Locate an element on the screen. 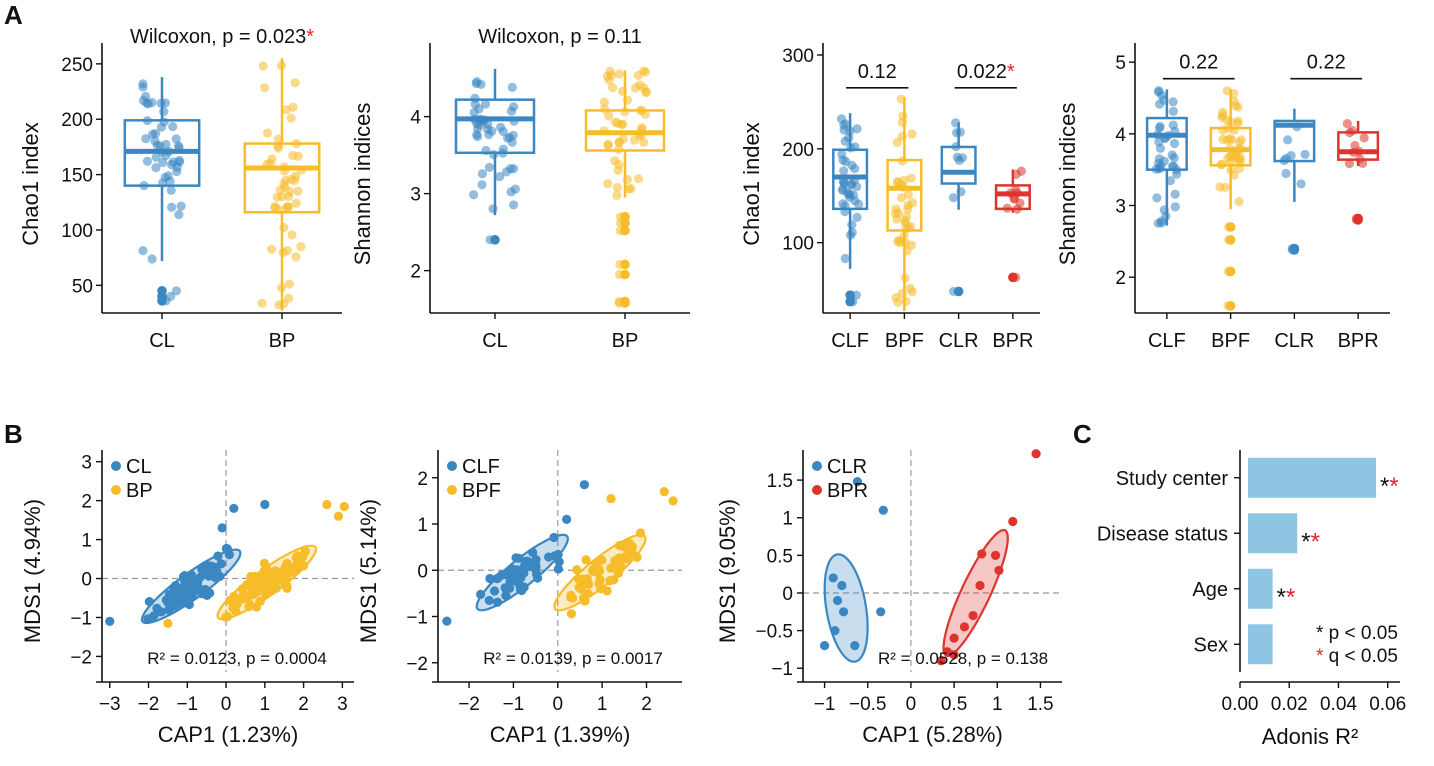 This screenshot has width=1434, height=766. y-axis-label: Shannon indices is located at coordinates (362, 184).